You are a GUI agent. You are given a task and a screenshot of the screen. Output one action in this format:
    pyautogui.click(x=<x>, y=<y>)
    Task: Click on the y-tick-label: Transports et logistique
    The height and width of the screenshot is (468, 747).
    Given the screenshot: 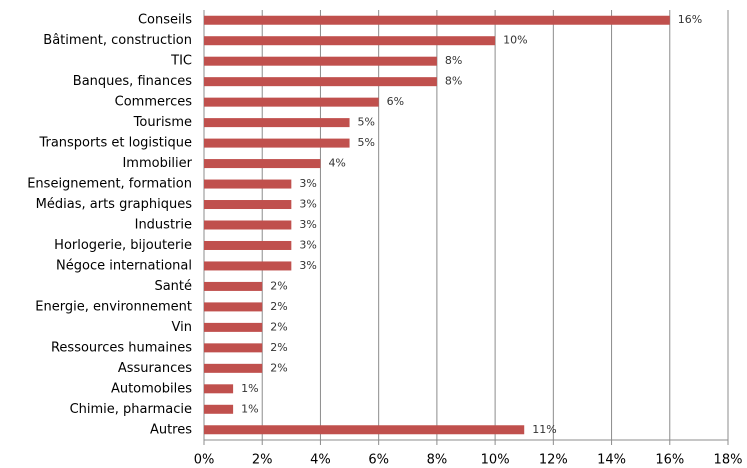 What is the action you would take?
    pyautogui.click(x=115, y=143)
    